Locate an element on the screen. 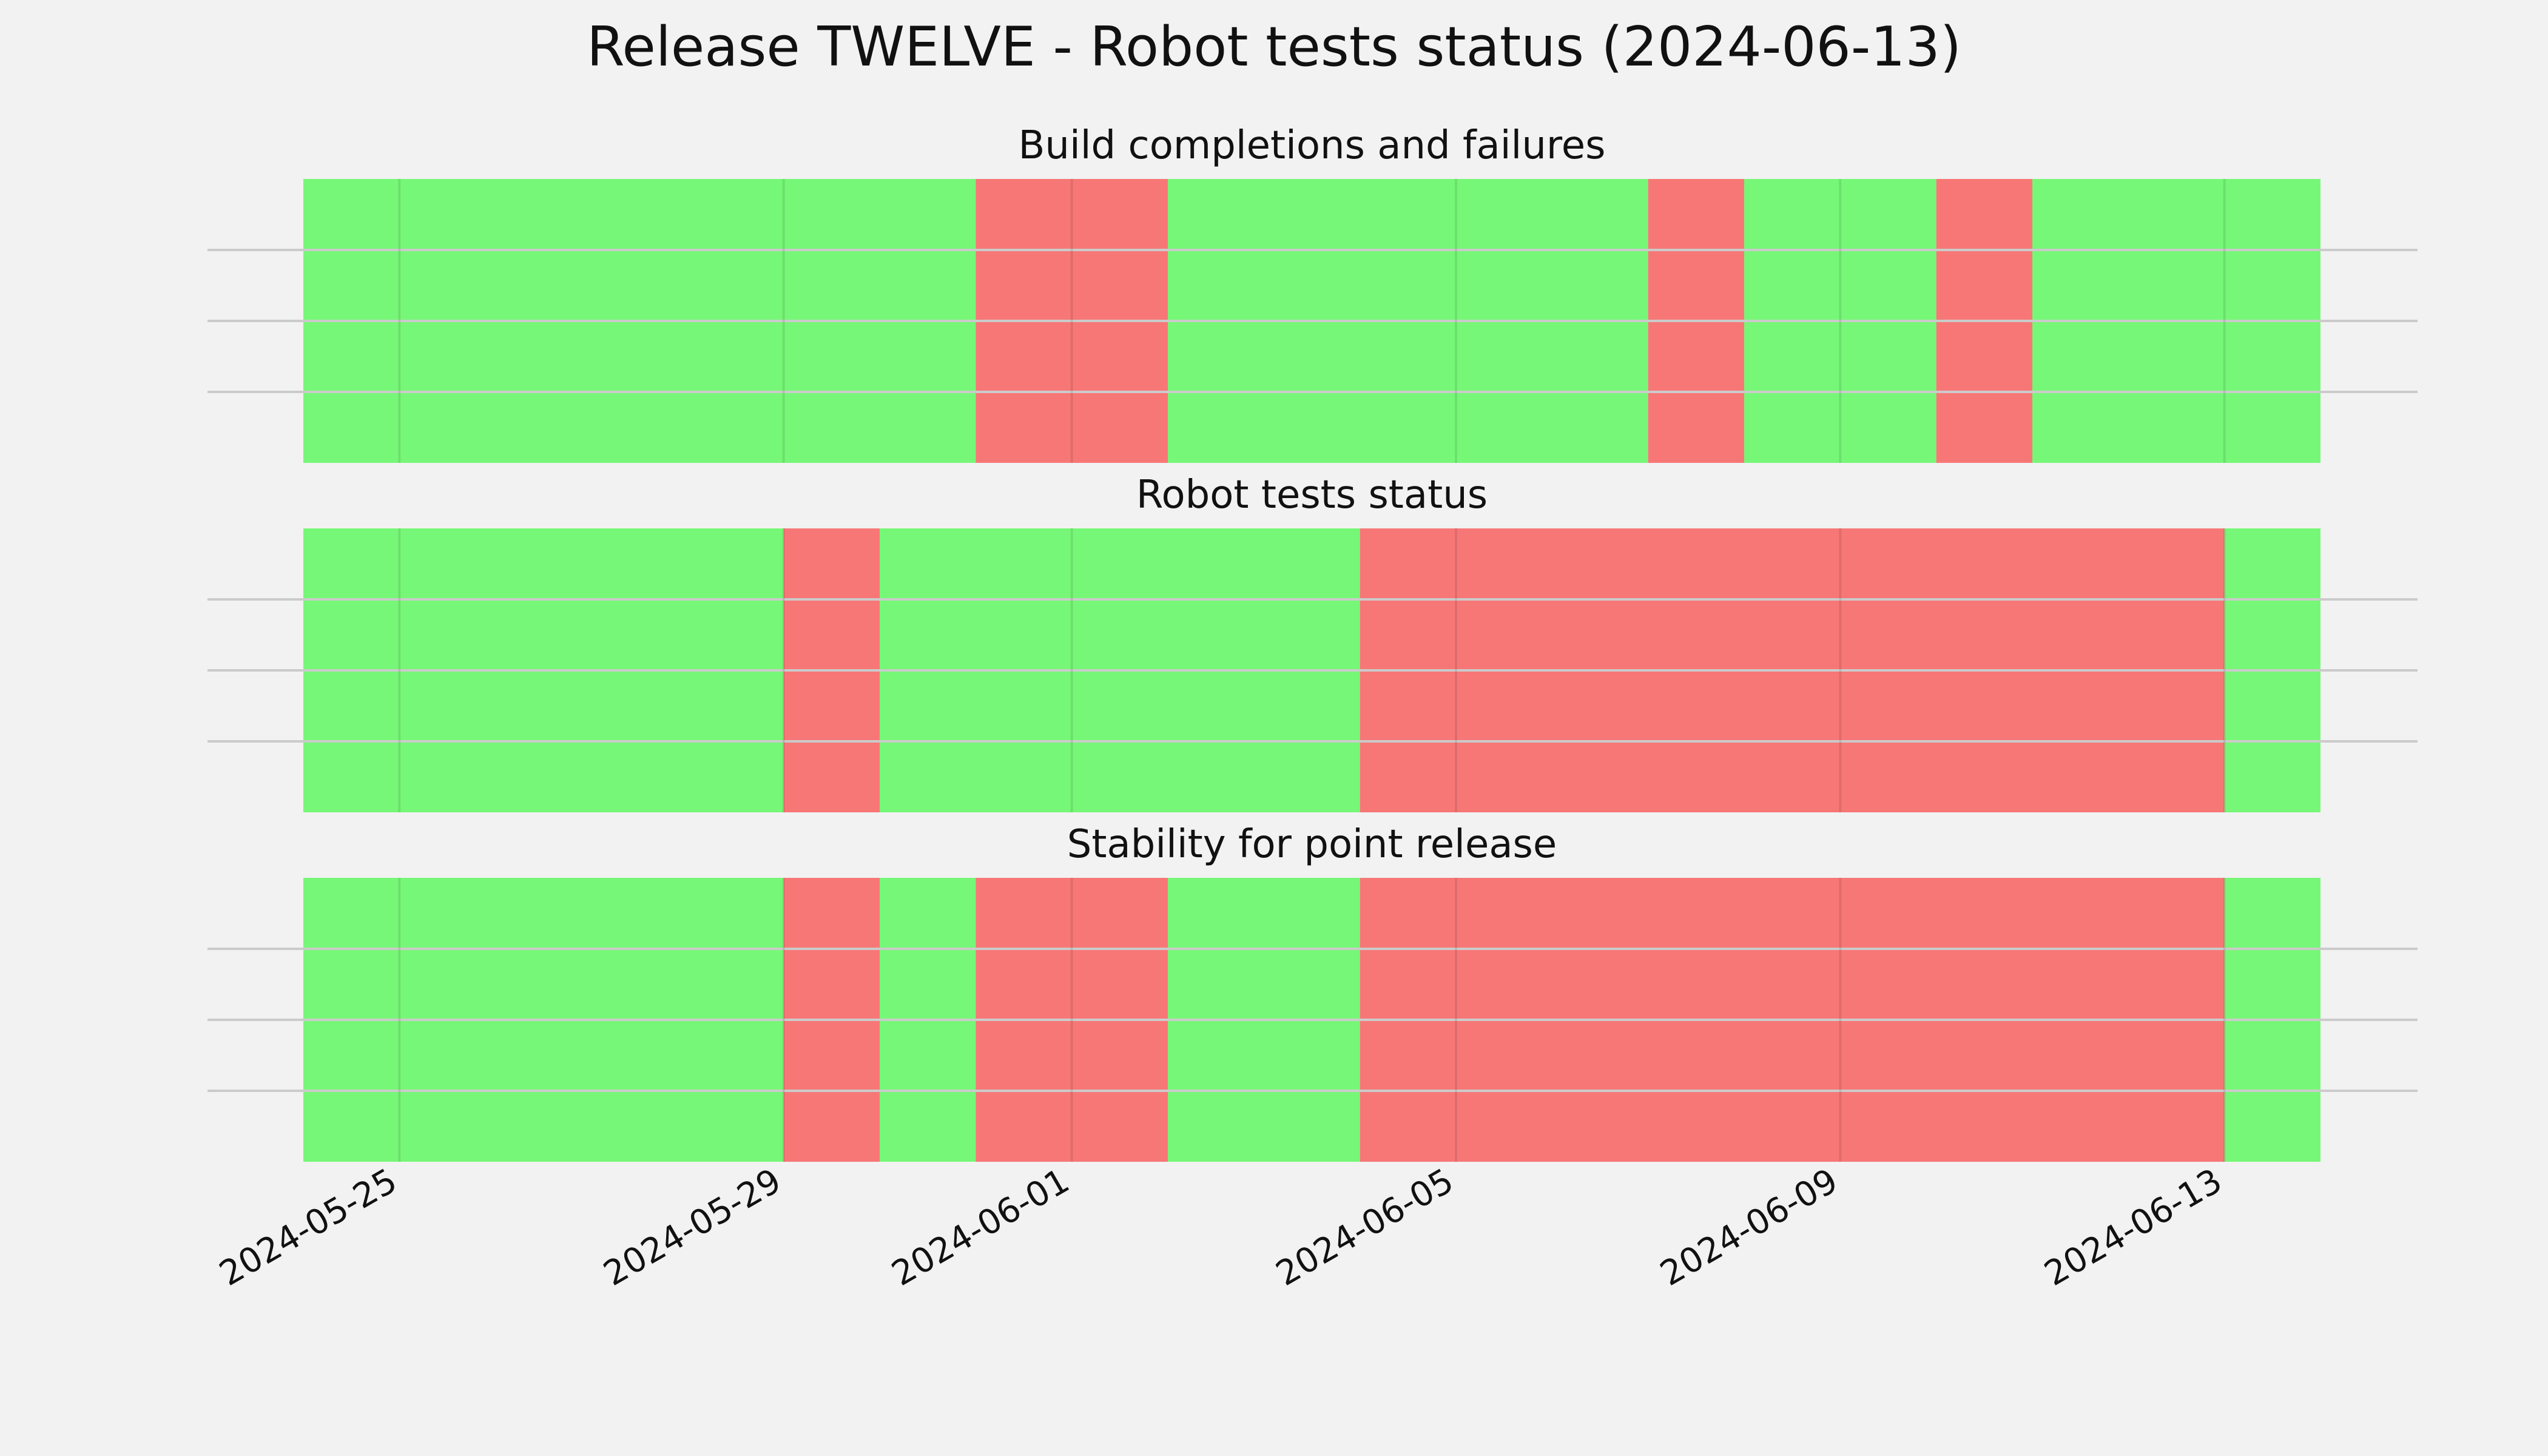 The width and height of the screenshot is (2548, 1456). panel-title: Robot tests status is located at coordinates (1312, 495).